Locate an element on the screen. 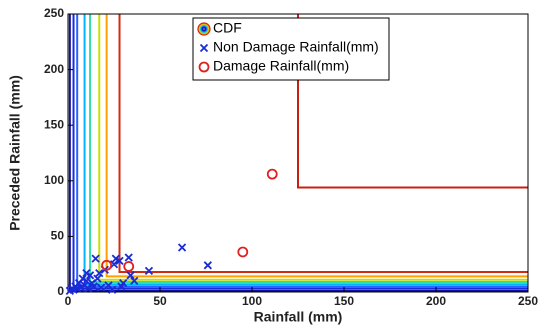  y-tick-label: 250 is located at coordinates (54, 13).